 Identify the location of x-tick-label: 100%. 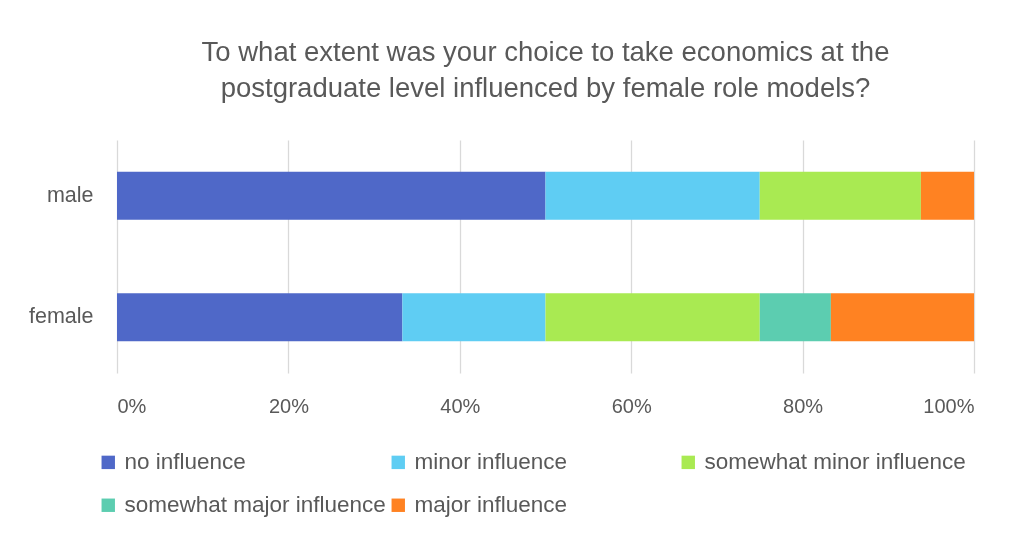
(949, 405).